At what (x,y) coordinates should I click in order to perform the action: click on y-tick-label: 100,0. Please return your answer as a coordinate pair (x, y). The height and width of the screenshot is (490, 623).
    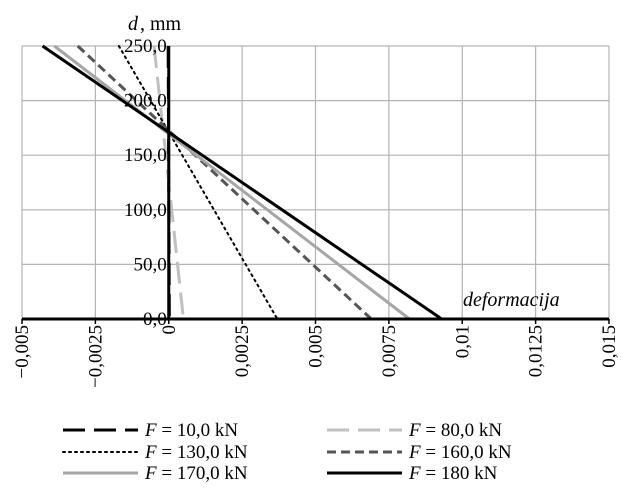
    Looking at the image, I should click on (145, 210).